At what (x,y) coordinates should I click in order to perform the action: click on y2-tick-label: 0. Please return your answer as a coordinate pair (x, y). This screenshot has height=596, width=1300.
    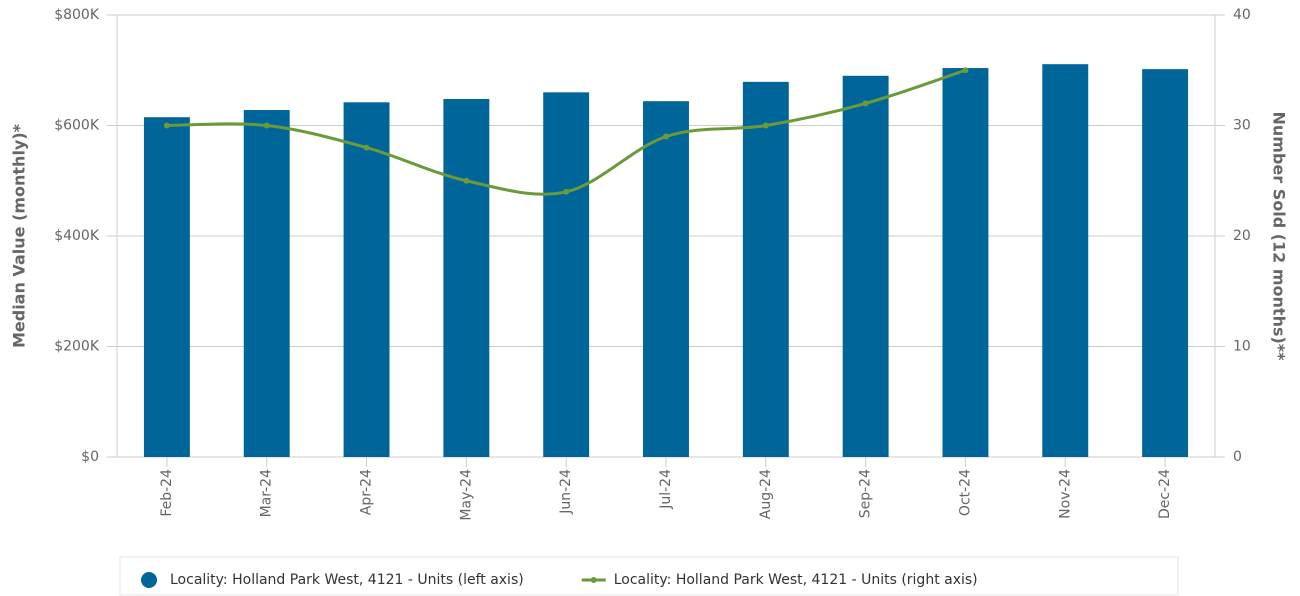
    Looking at the image, I should click on (1237, 457).